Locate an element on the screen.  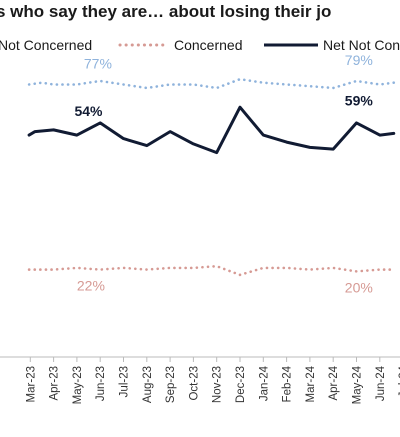
legend: Not Concerned Concerned Net Not Conce is located at coordinates (200, 45).